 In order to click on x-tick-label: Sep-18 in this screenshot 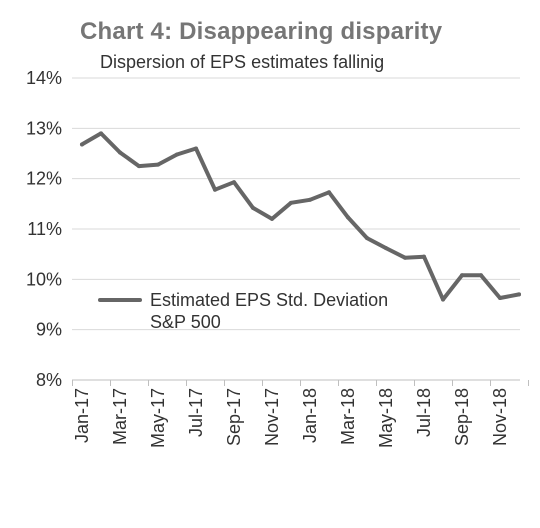, I will do `click(462, 417)`.